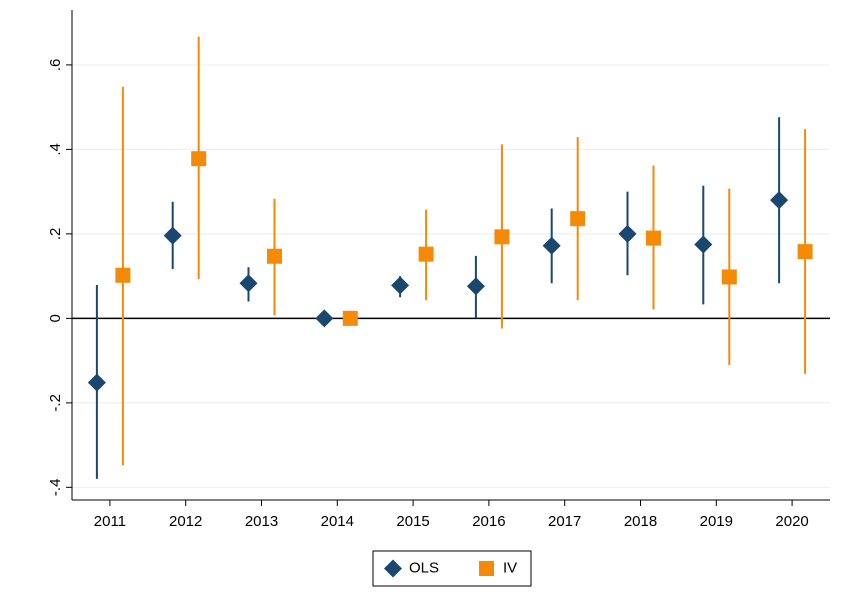 This screenshot has width=842, height=612. I want to click on legend-label: IV, so click(510, 567).